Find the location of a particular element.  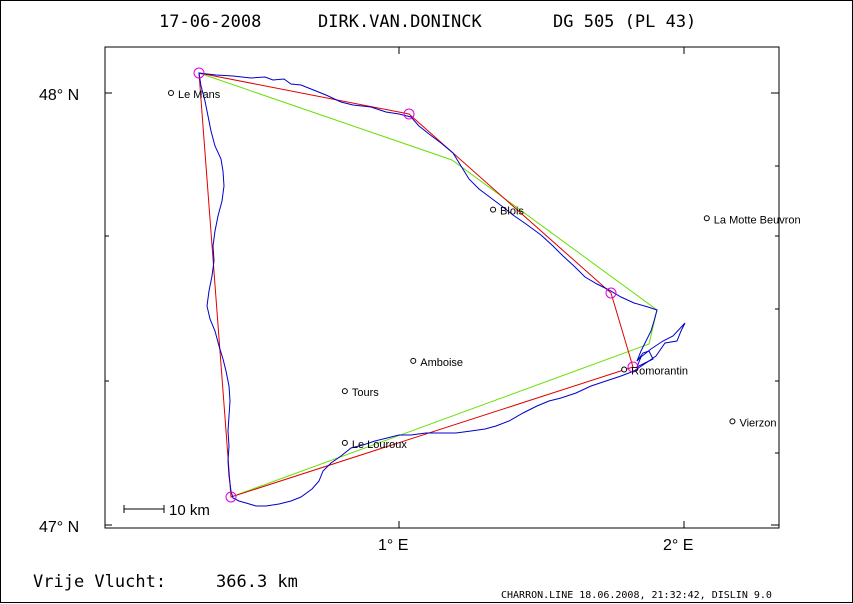

city-romorantin: Romorantin is located at coordinates (654, 371).